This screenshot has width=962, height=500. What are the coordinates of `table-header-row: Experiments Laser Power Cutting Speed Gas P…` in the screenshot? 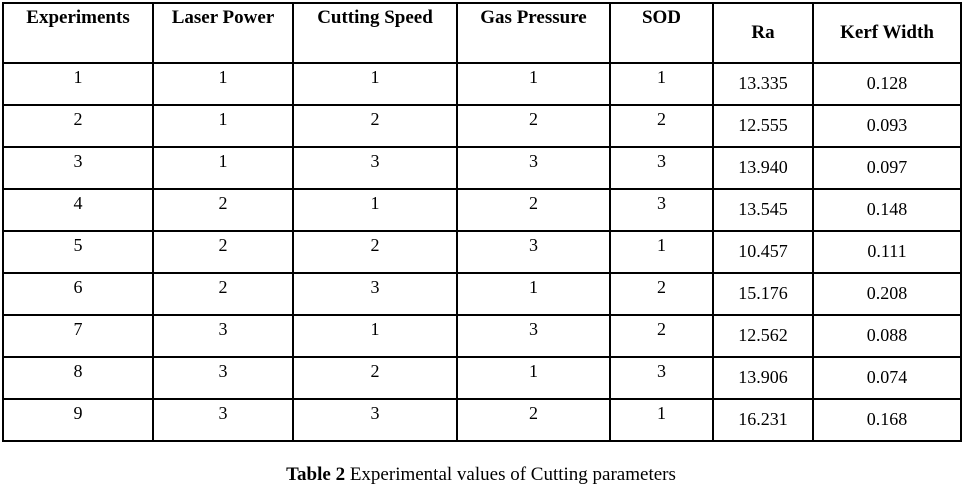 It's located at (482, 33).